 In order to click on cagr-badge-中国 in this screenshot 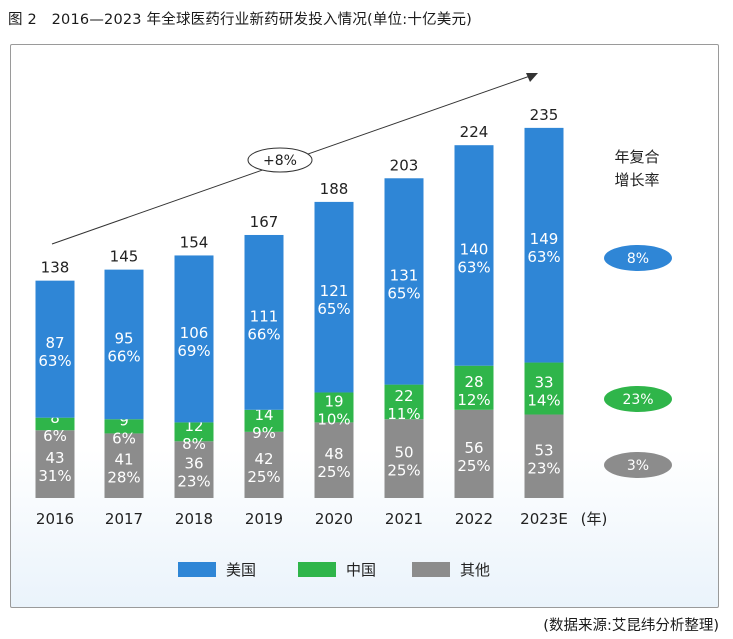, I will do `click(638, 399)`.